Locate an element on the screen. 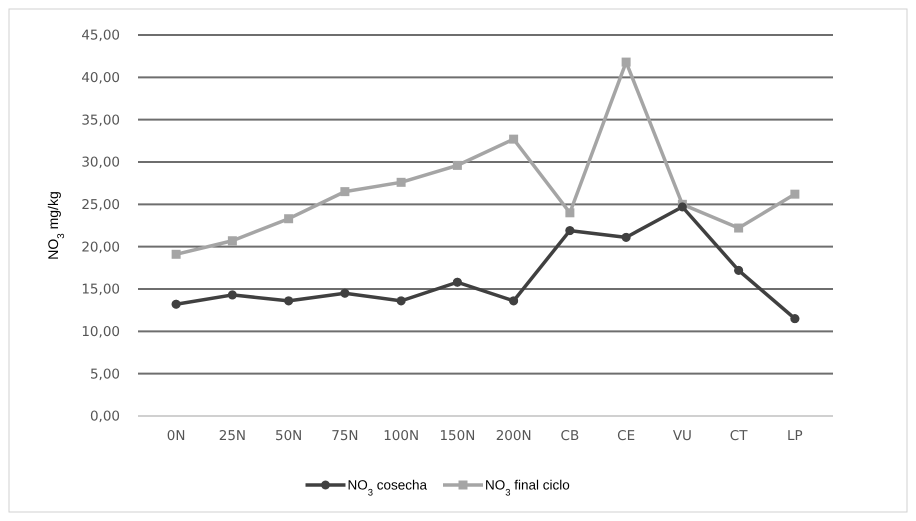 The height and width of the screenshot is (521, 916). x-tick-label: CT is located at coordinates (739, 436).